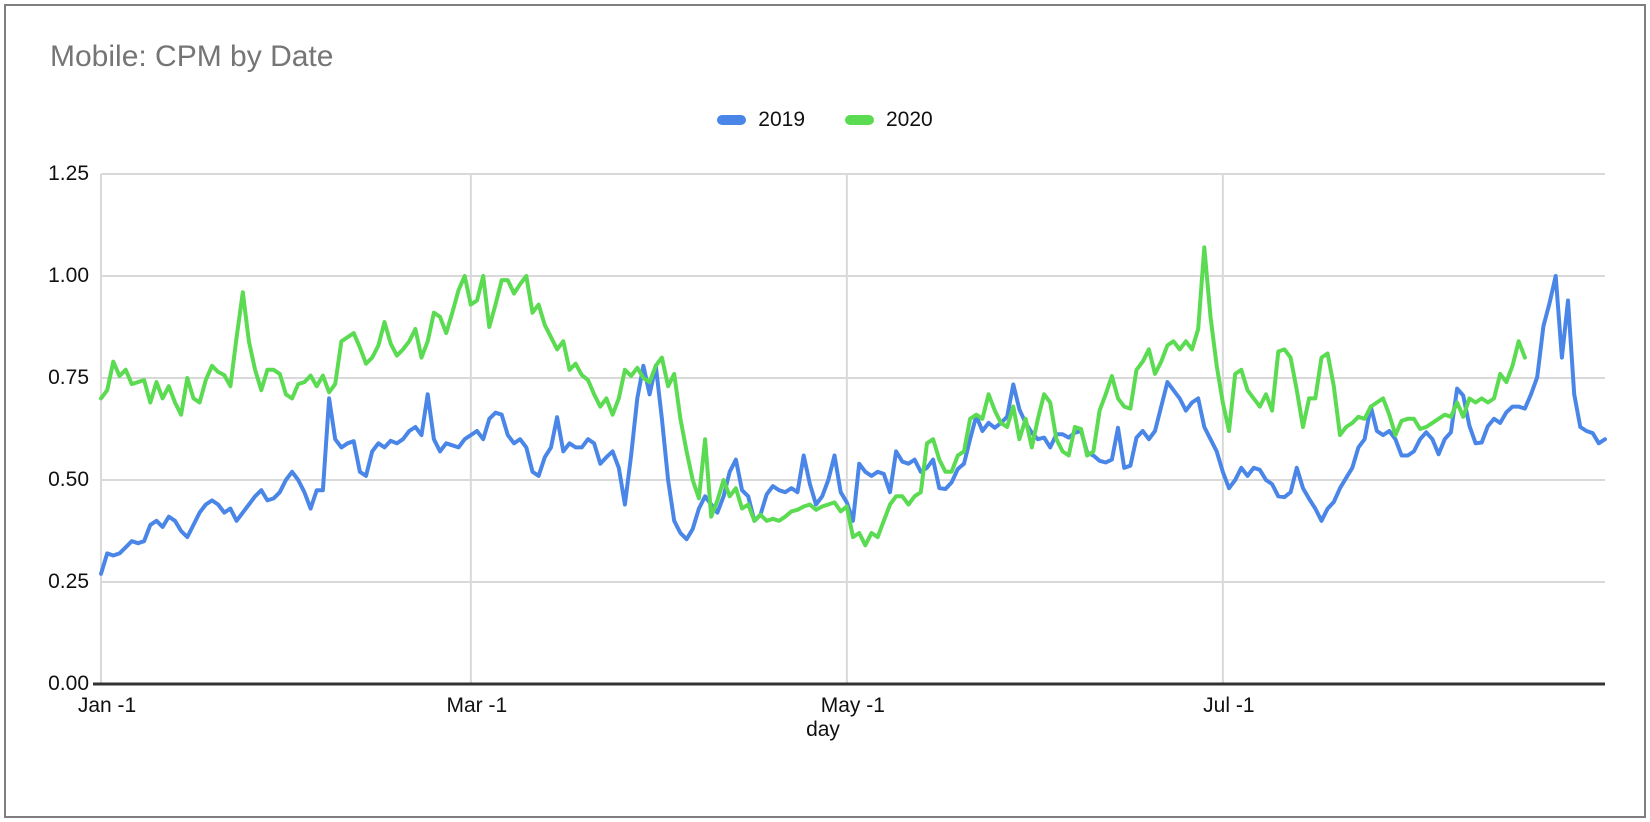 This screenshot has height=822, width=1650. I want to click on legend-label-2020: 2020, so click(909, 119).